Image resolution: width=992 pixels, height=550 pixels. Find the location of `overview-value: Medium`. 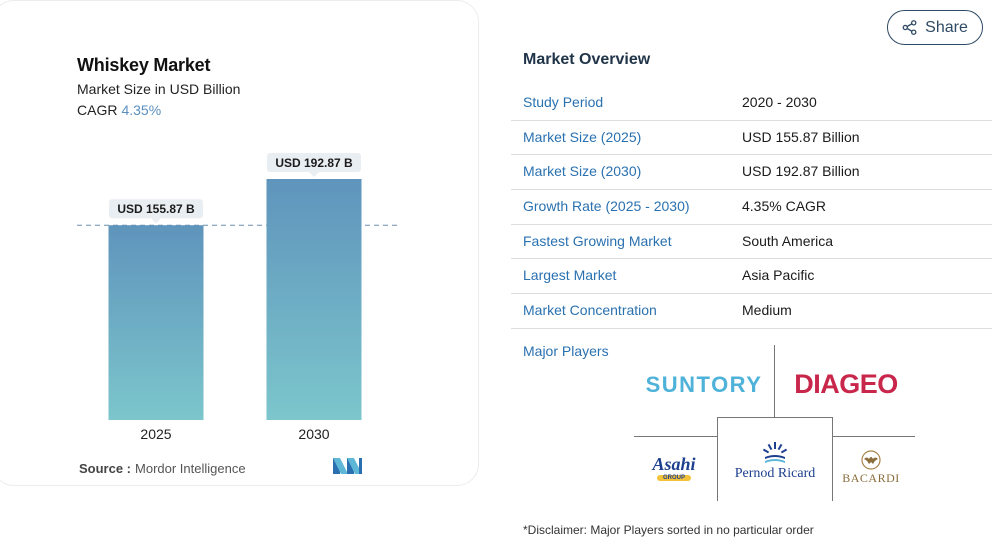

overview-value: Medium is located at coordinates (767, 310).